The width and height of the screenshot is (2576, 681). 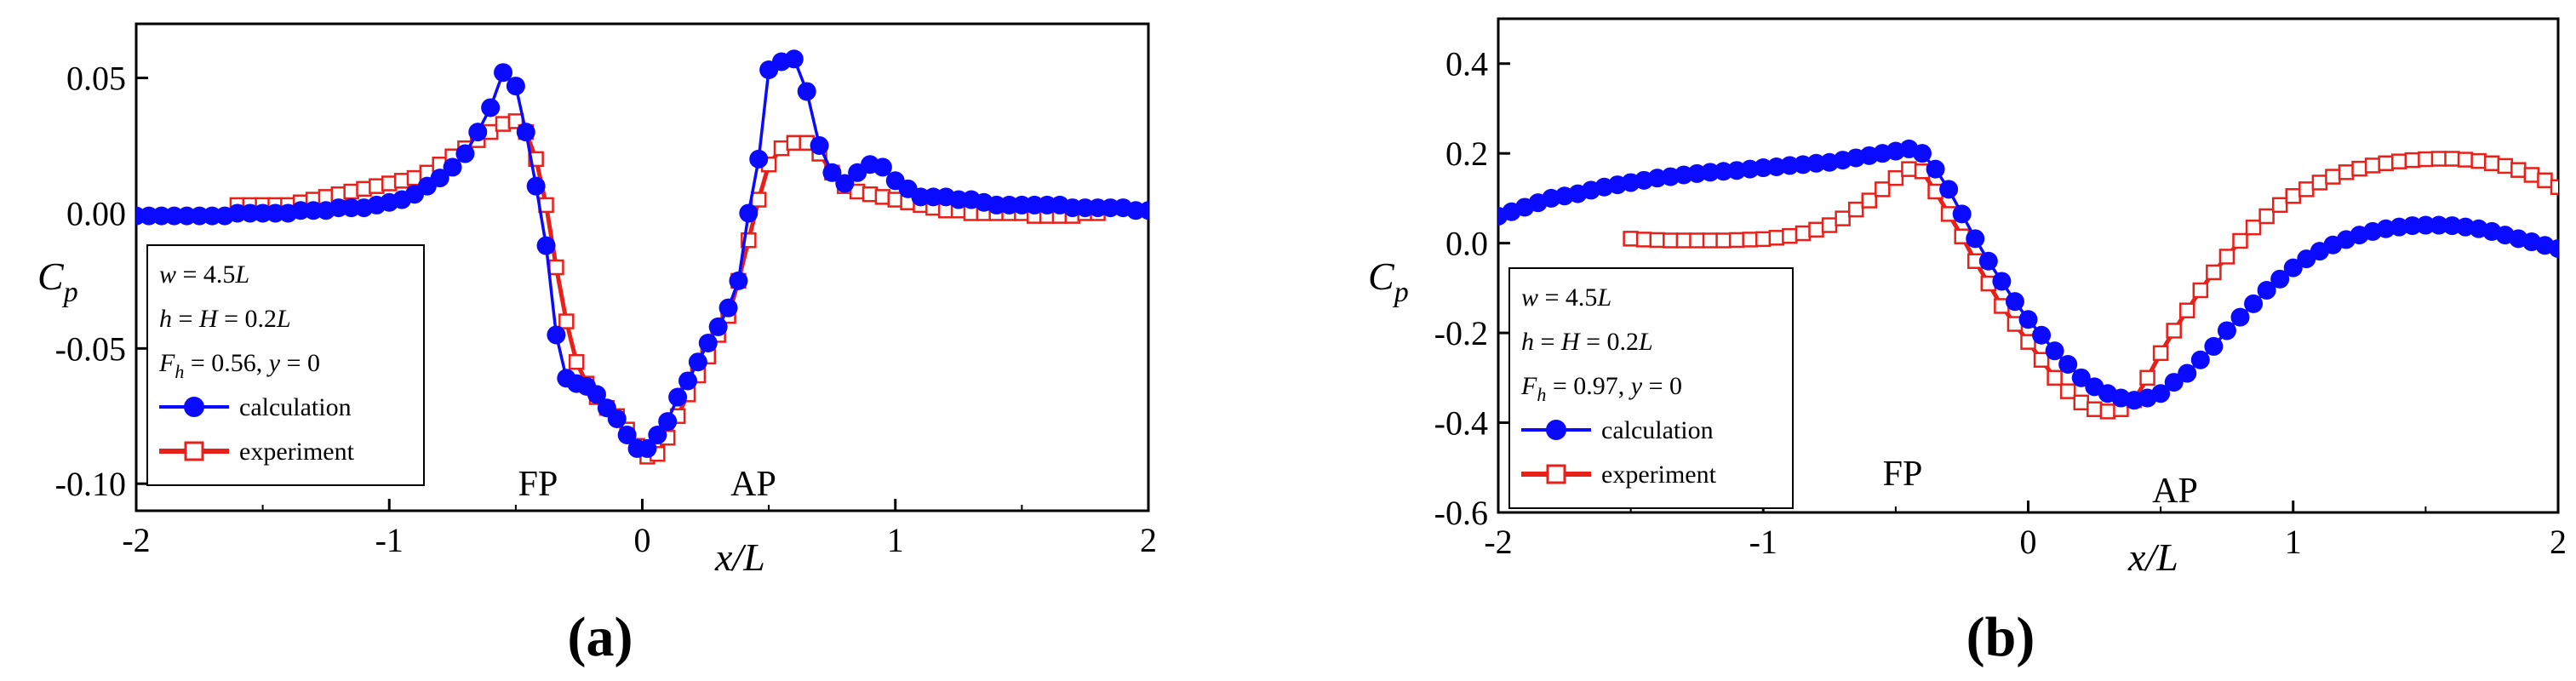 I want to click on x-tick-label: 0, so click(x=2029, y=542).